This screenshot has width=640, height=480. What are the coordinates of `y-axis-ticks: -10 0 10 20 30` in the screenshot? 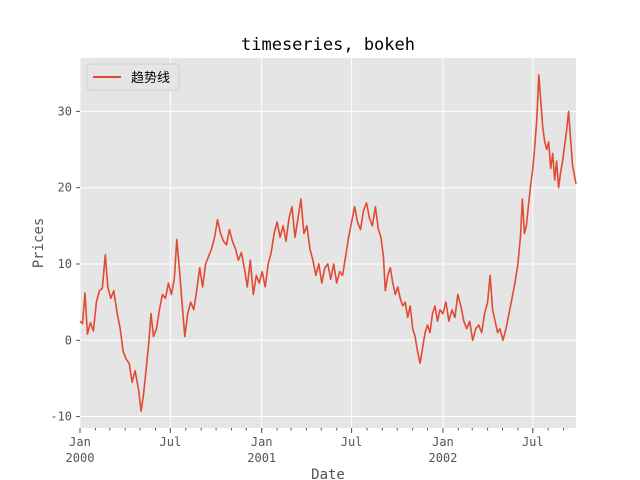 It's located at (65, 264).